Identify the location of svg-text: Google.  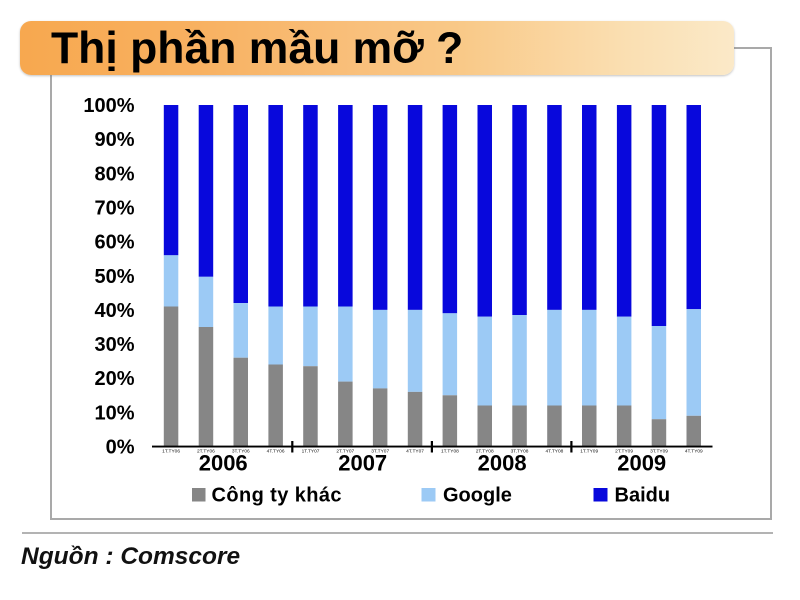
(477, 496).